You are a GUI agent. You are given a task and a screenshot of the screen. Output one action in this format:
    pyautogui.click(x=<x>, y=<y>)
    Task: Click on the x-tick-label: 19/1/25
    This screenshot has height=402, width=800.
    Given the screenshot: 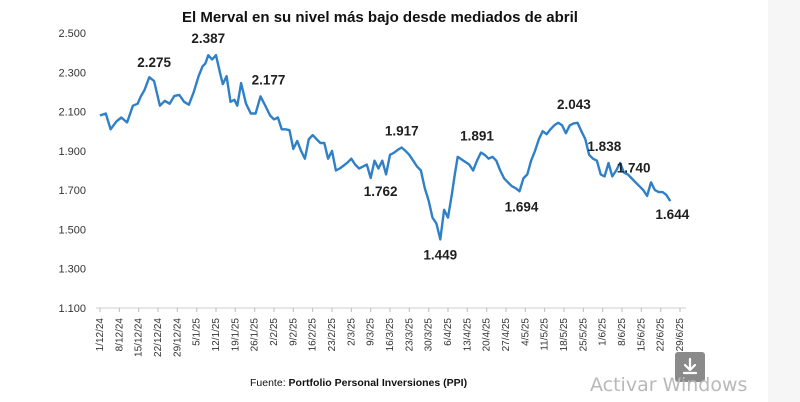 What is the action you would take?
    pyautogui.click(x=235, y=335)
    